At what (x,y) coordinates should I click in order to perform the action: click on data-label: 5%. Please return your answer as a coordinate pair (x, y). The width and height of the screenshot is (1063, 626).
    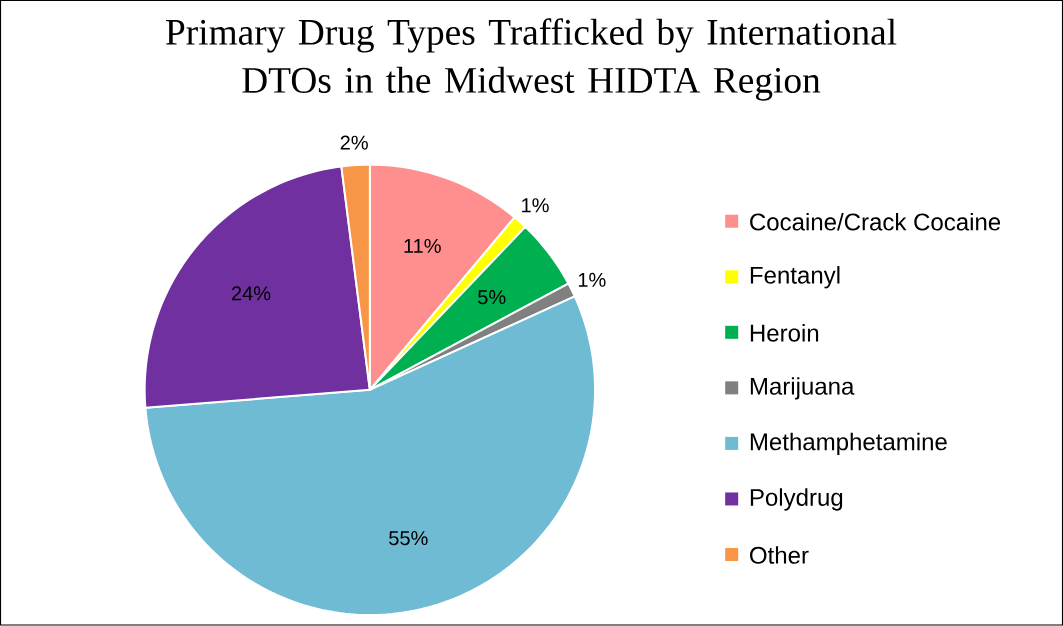
    Looking at the image, I should click on (492, 297).